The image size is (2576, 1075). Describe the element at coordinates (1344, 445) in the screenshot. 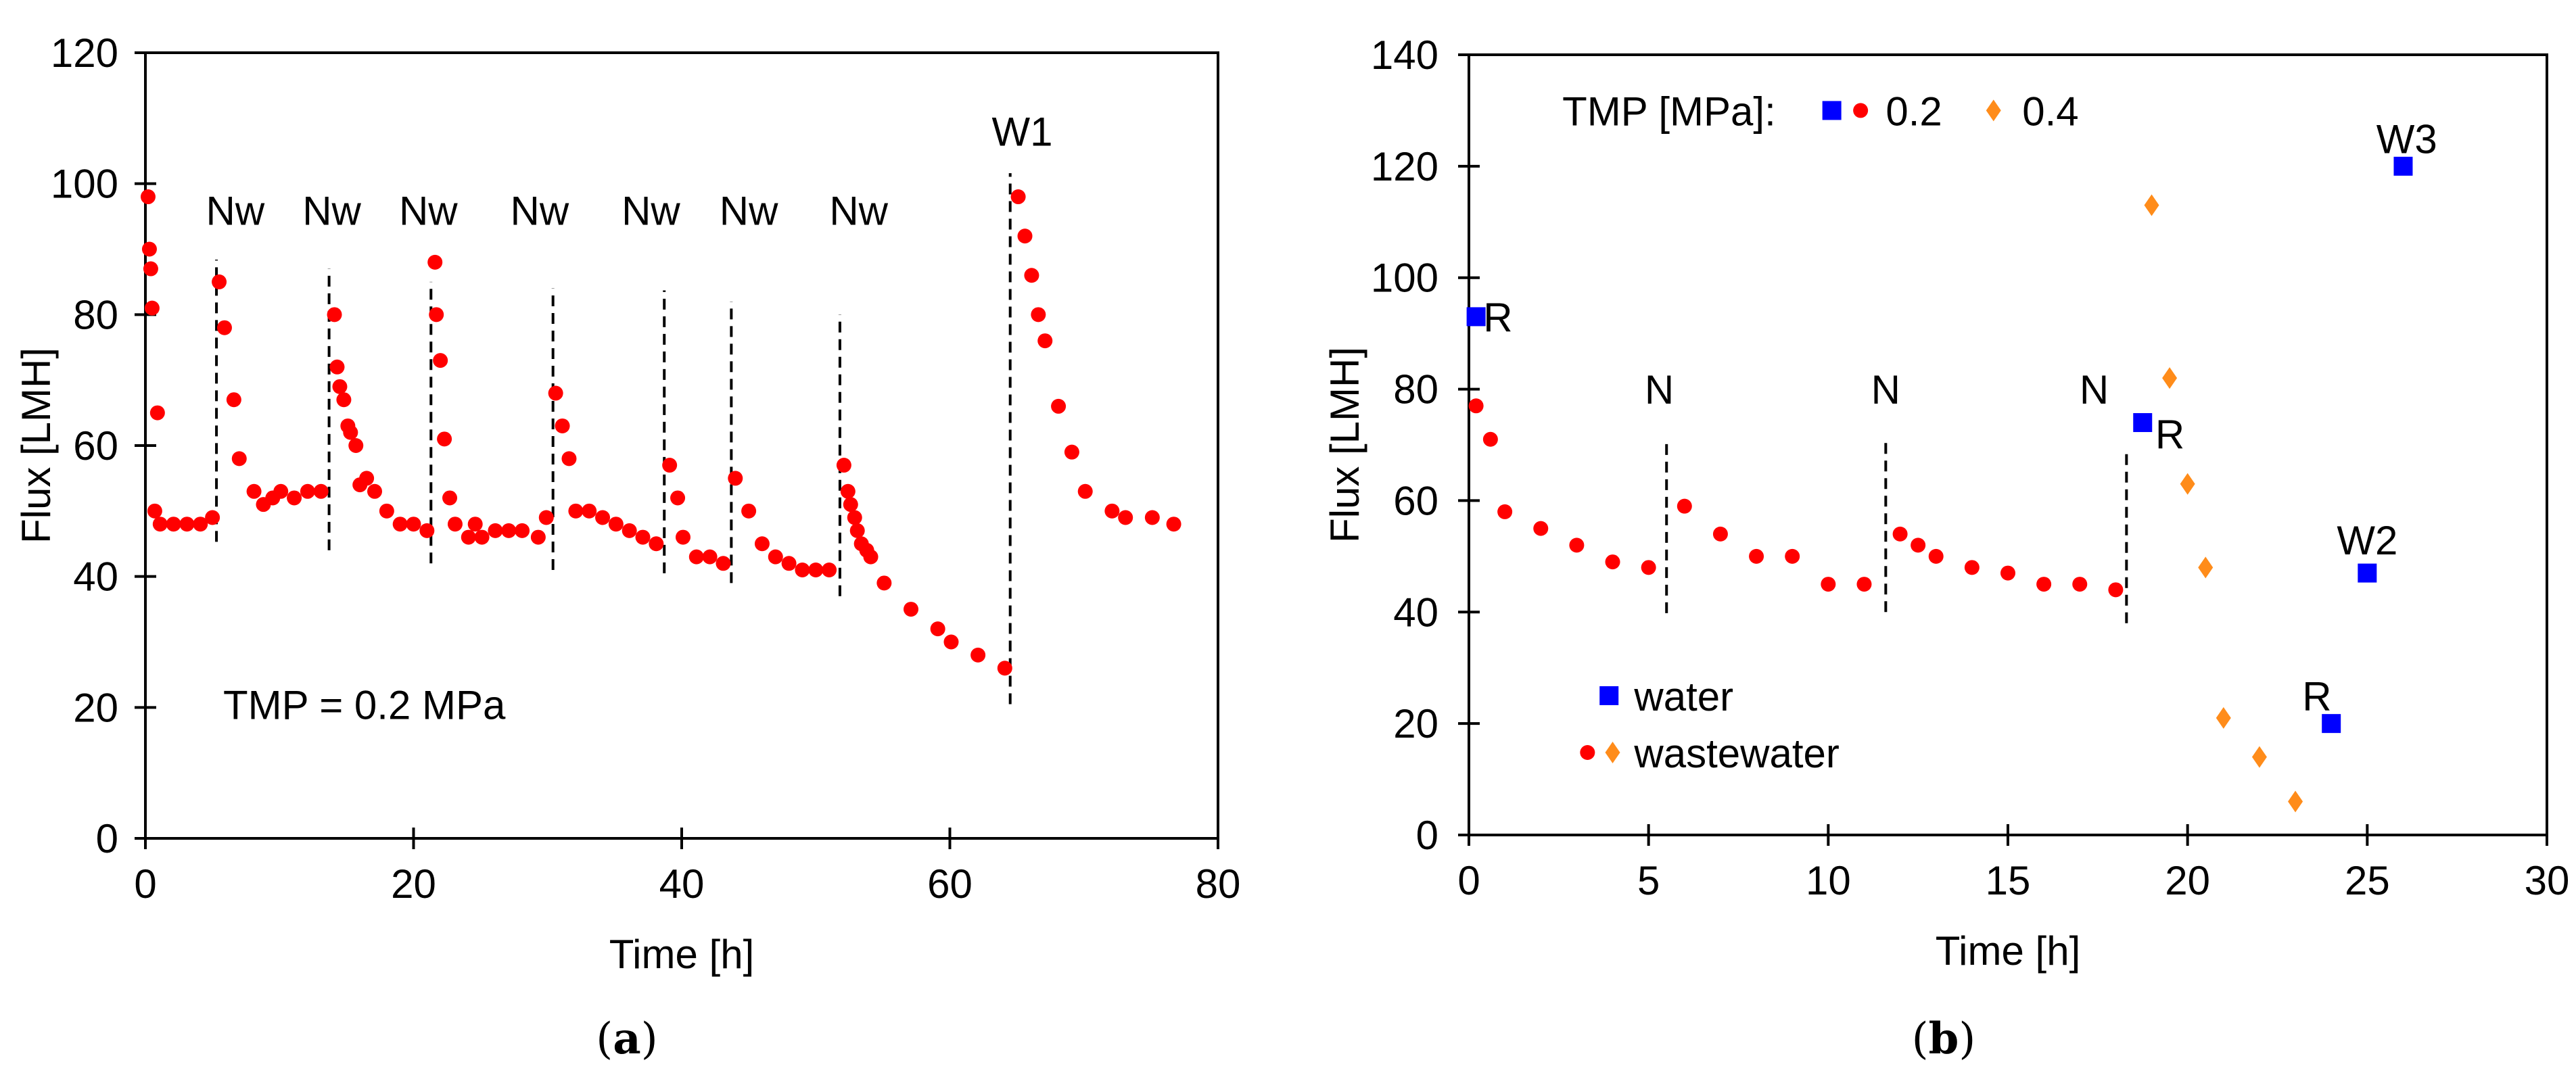

I see `y-axis-title: Flux [LMH]` at that location.